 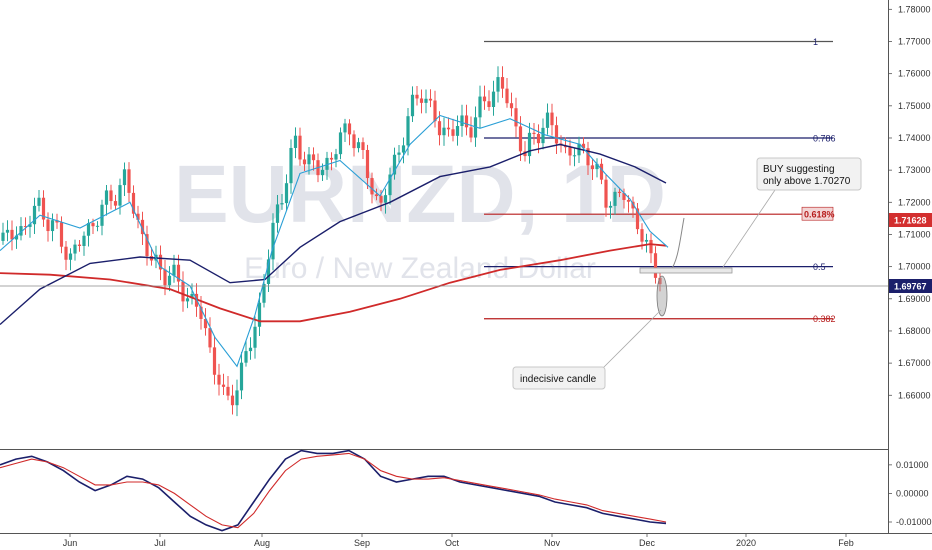 What do you see at coordinates (630, 340) in the screenshot?
I see `indecisive-candle-pointer` at bounding box center [630, 340].